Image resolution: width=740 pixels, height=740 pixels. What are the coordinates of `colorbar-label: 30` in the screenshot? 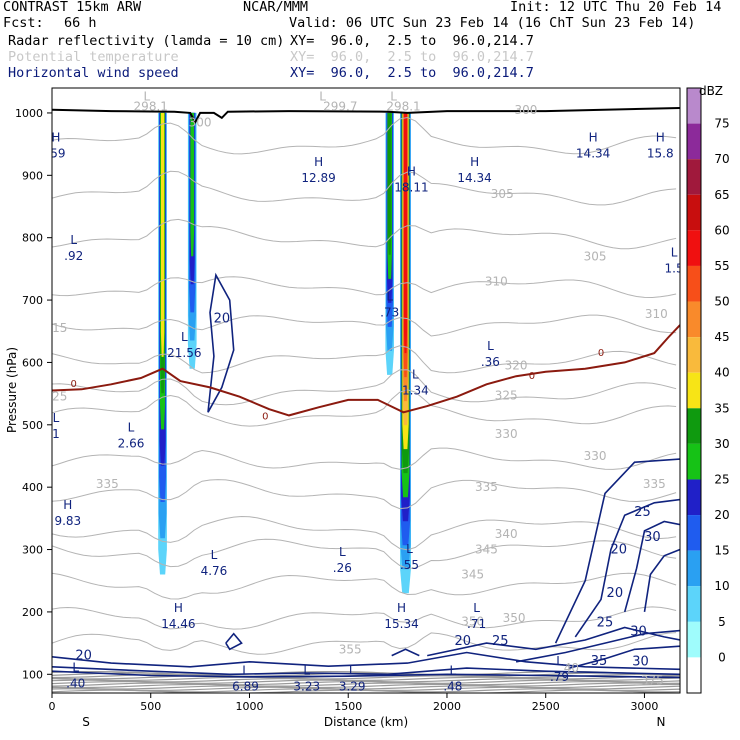 It's located at (721, 444).